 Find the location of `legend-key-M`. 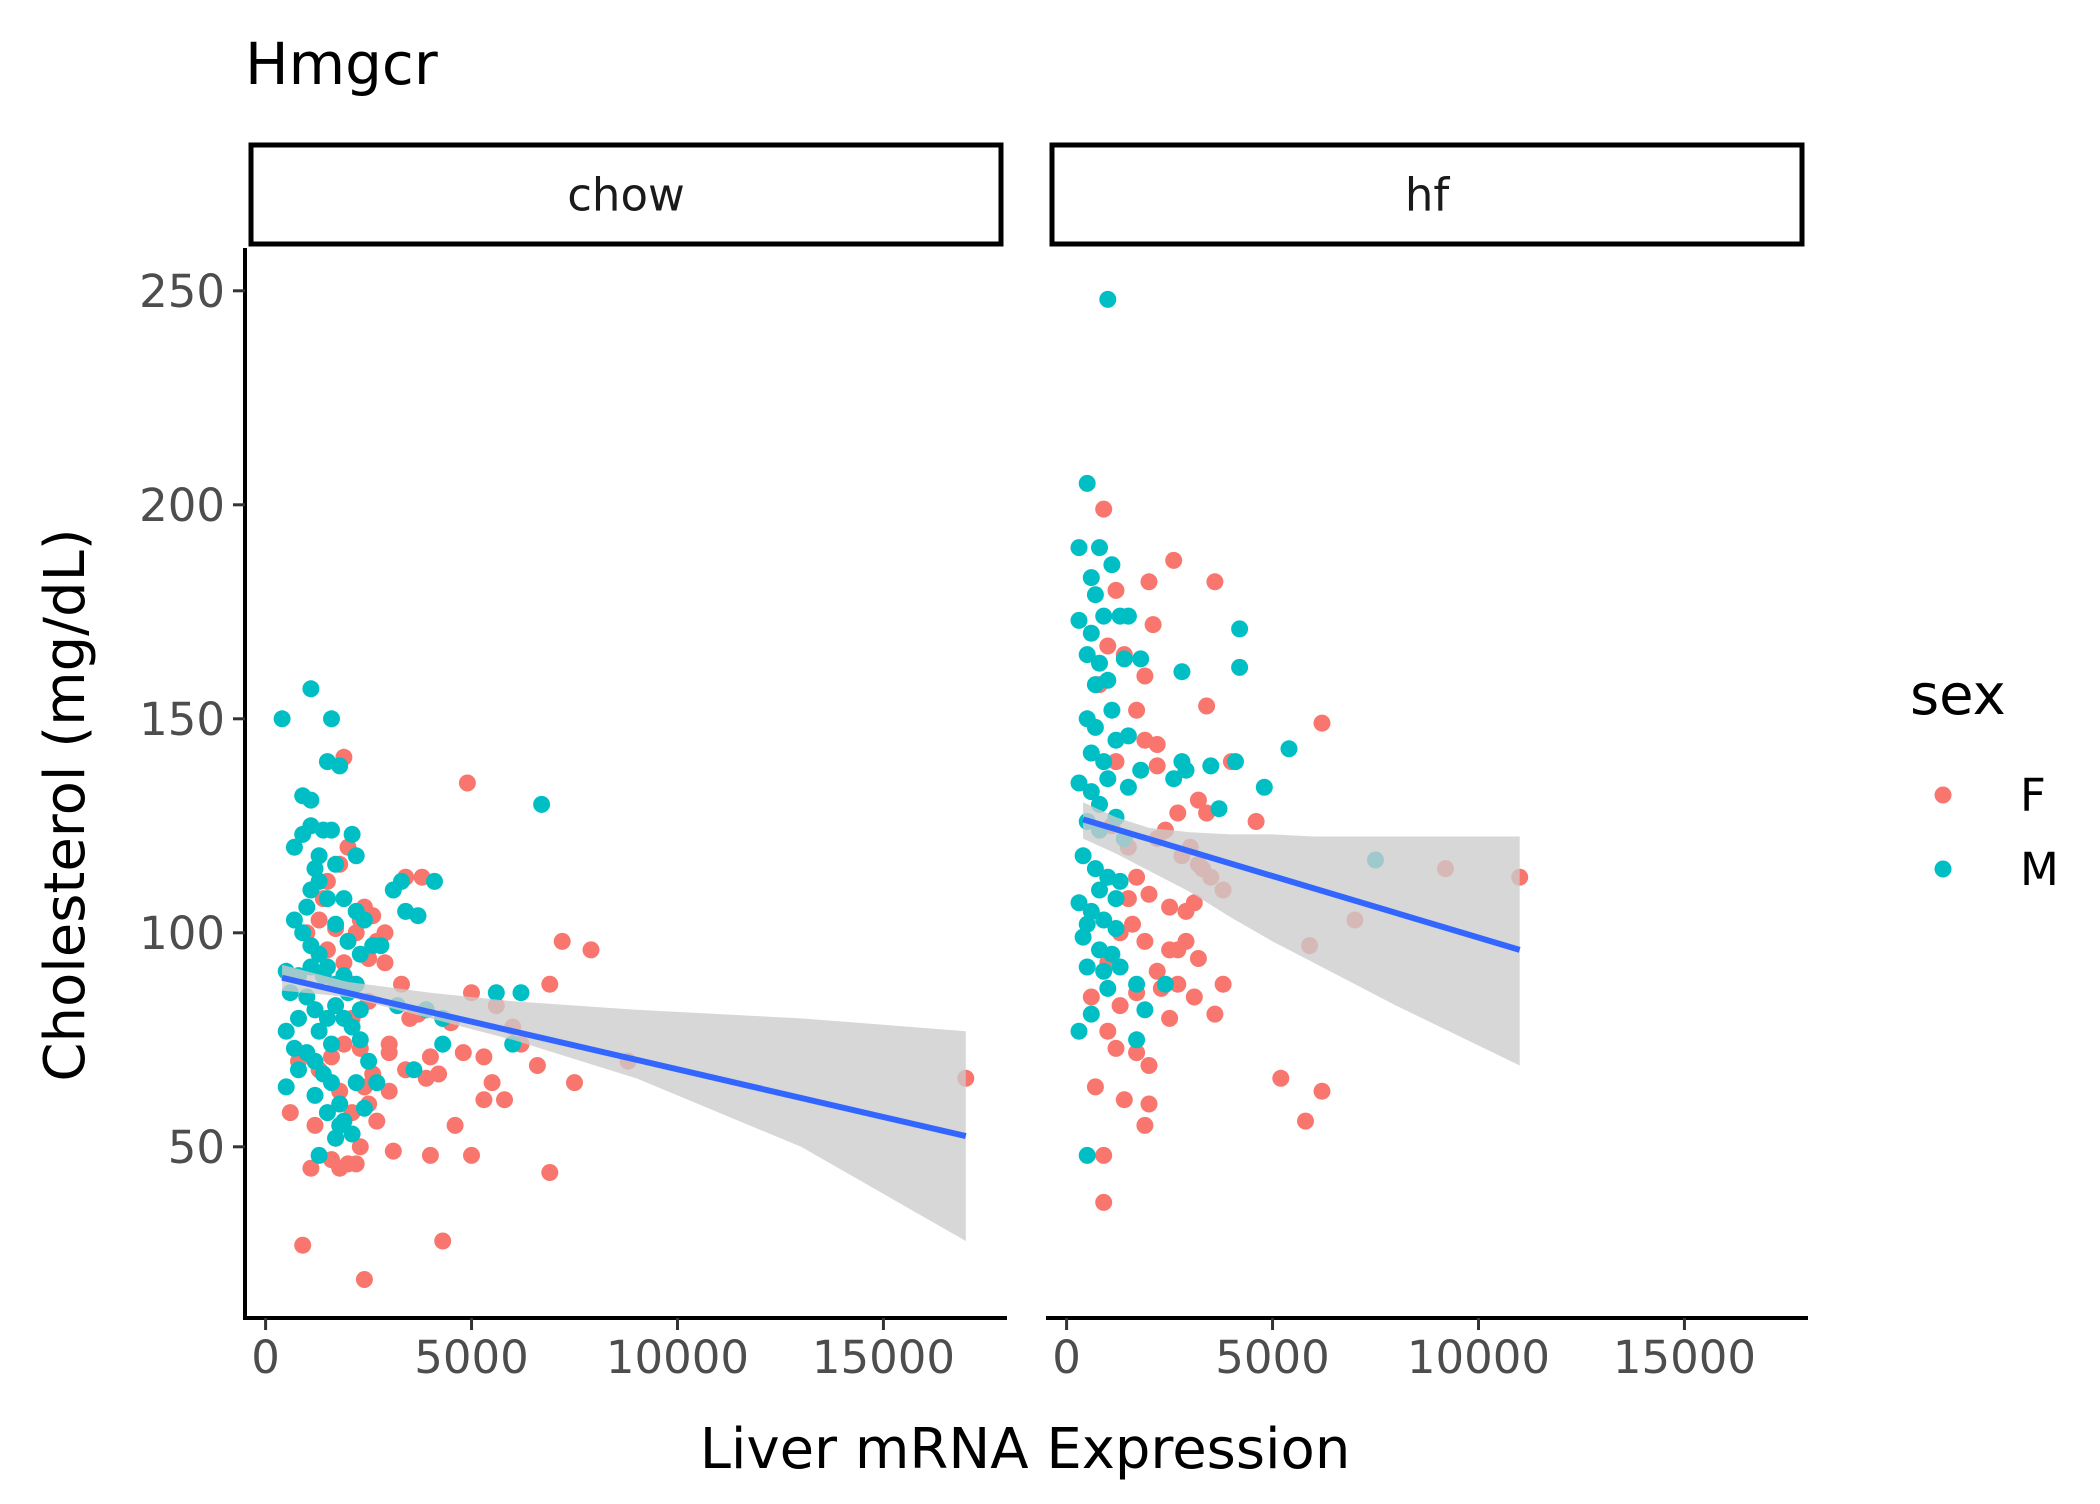

legend-key-M is located at coordinates (1943, 869).